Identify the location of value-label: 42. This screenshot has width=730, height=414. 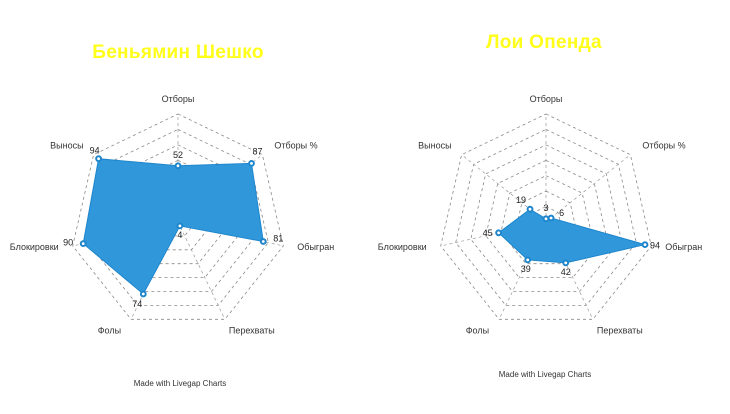
(566, 272).